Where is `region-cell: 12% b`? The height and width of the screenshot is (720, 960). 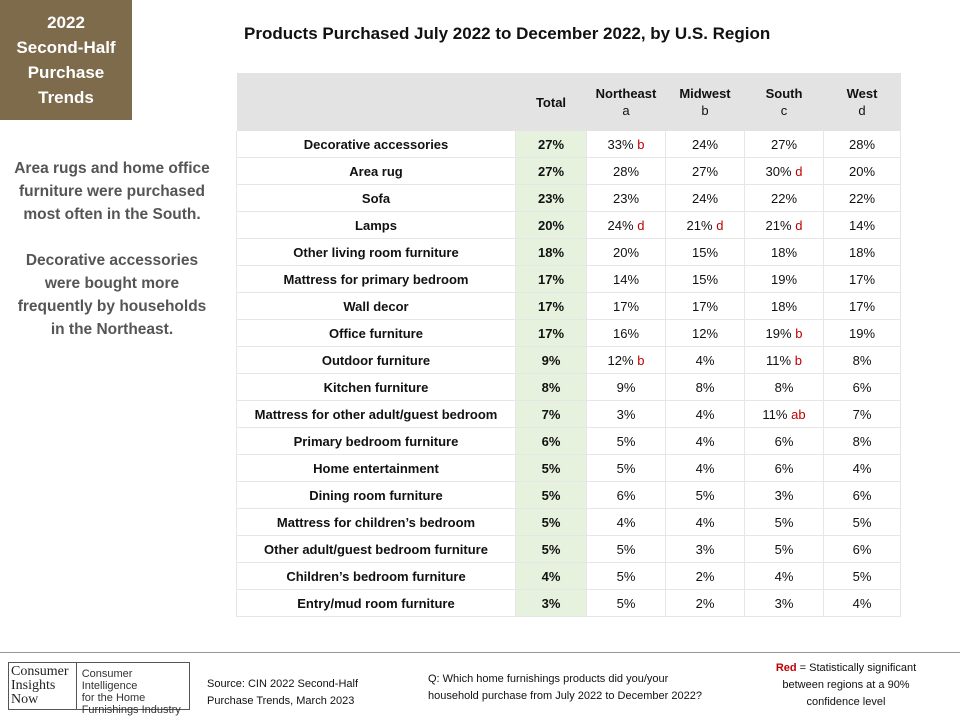 region-cell: 12% b is located at coordinates (626, 360).